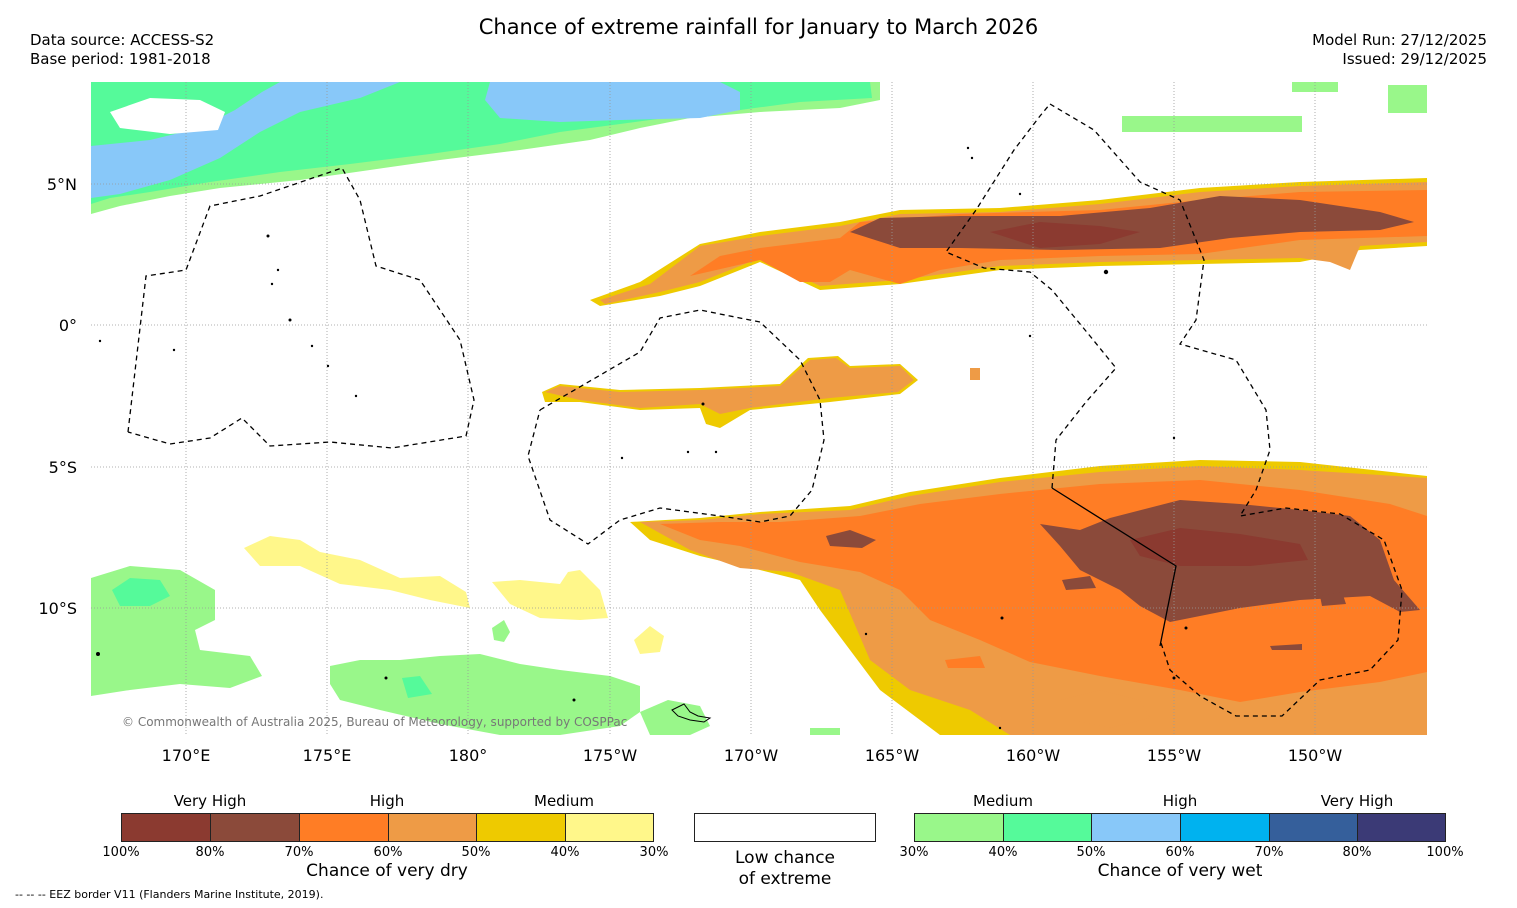  Describe the element at coordinates (417, 687) in the screenshot. I see `wet-medium2-patch-south` at that location.